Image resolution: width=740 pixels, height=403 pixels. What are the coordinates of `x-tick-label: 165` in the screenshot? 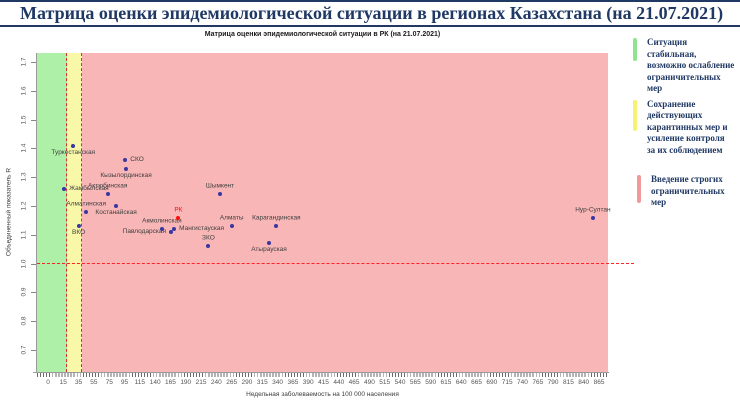 It's located at (170, 382).